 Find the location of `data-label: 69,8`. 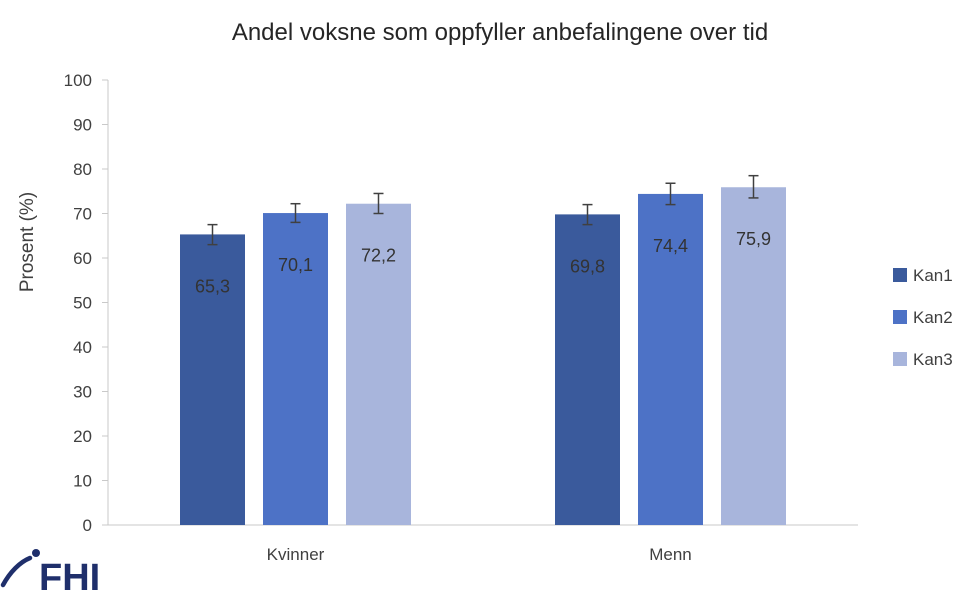

data-label: 69,8 is located at coordinates (587, 266).